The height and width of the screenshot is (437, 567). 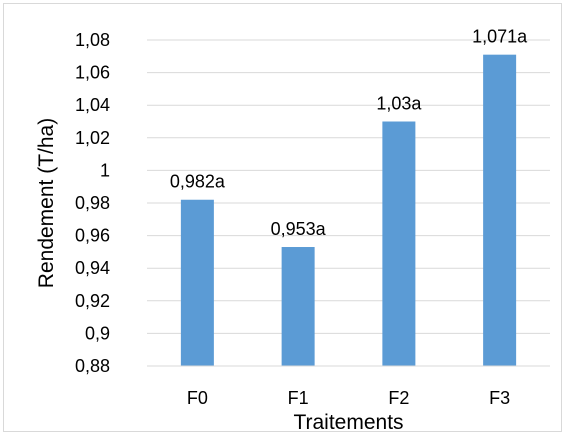 I want to click on y-tick-label: 0,9, so click(x=97, y=333).